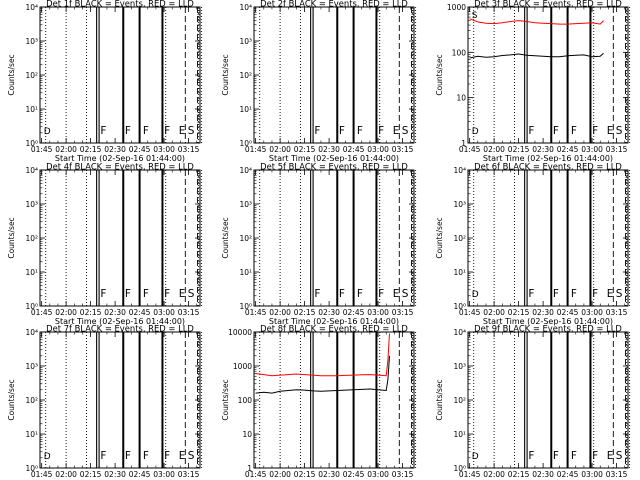  Describe the element at coordinates (249, 468) in the screenshot. I see `y-tick-label: 1` at that location.